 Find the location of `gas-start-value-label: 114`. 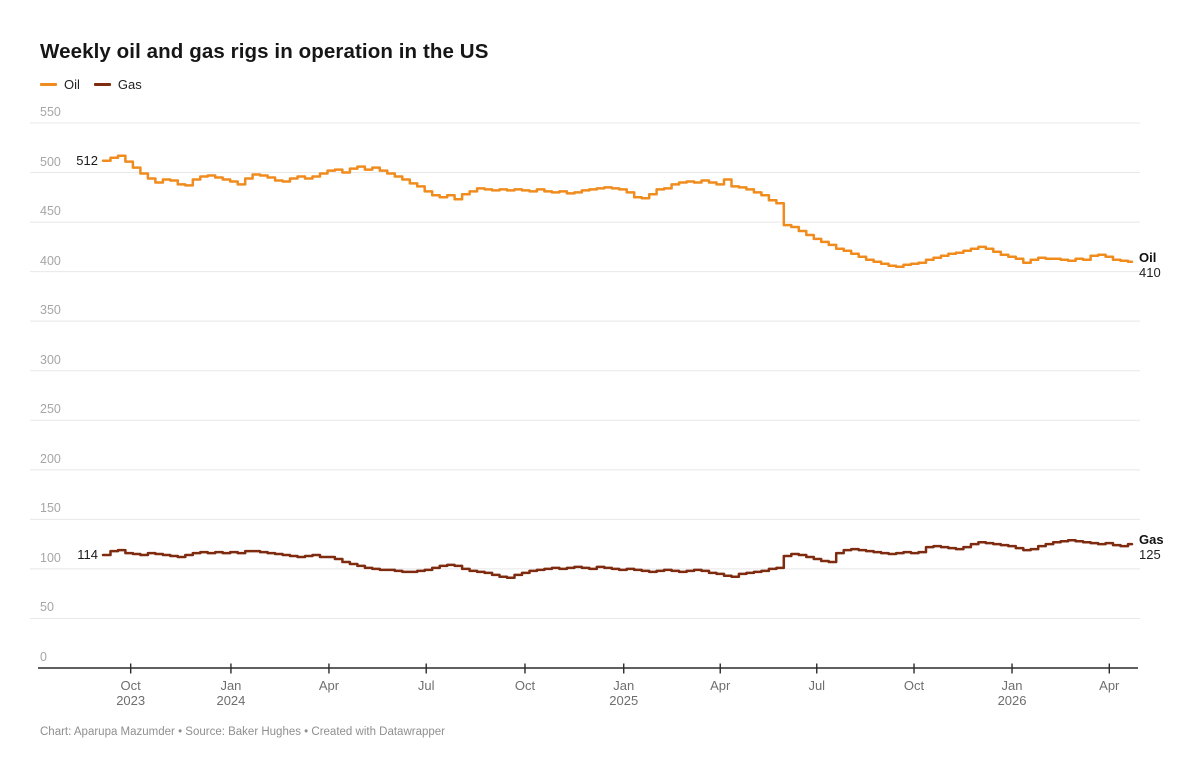

gas-start-value-label: 114 is located at coordinates (87, 555).